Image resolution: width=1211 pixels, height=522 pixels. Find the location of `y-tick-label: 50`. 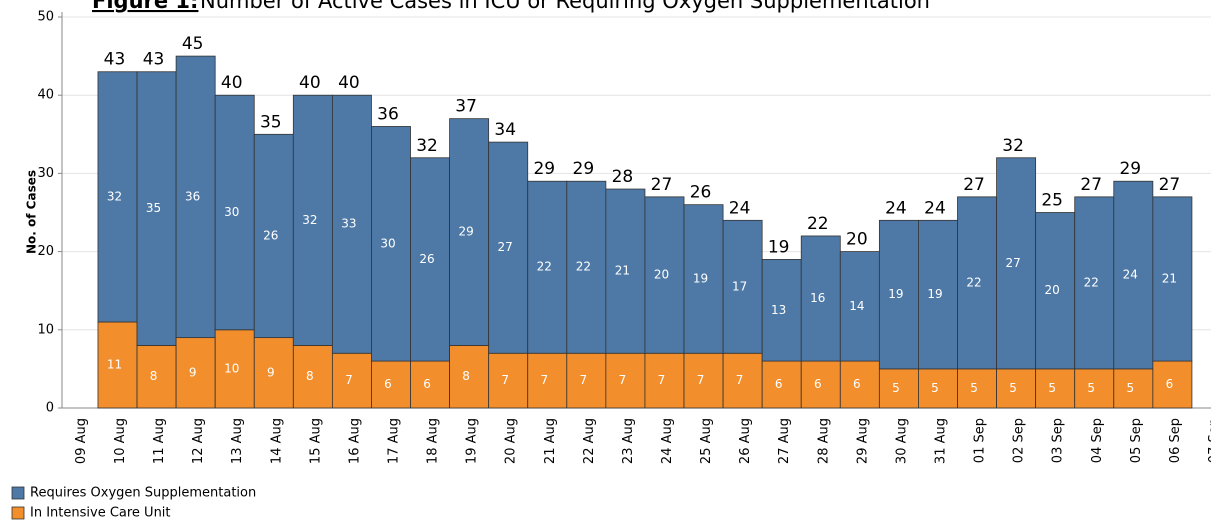

y-tick-label: 50 is located at coordinates (45, 17).